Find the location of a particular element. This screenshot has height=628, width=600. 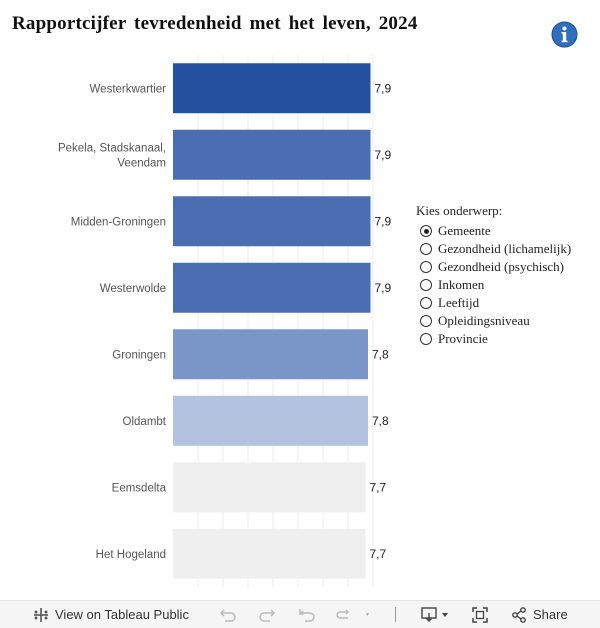

download-icon is located at coordinates (434, 614).